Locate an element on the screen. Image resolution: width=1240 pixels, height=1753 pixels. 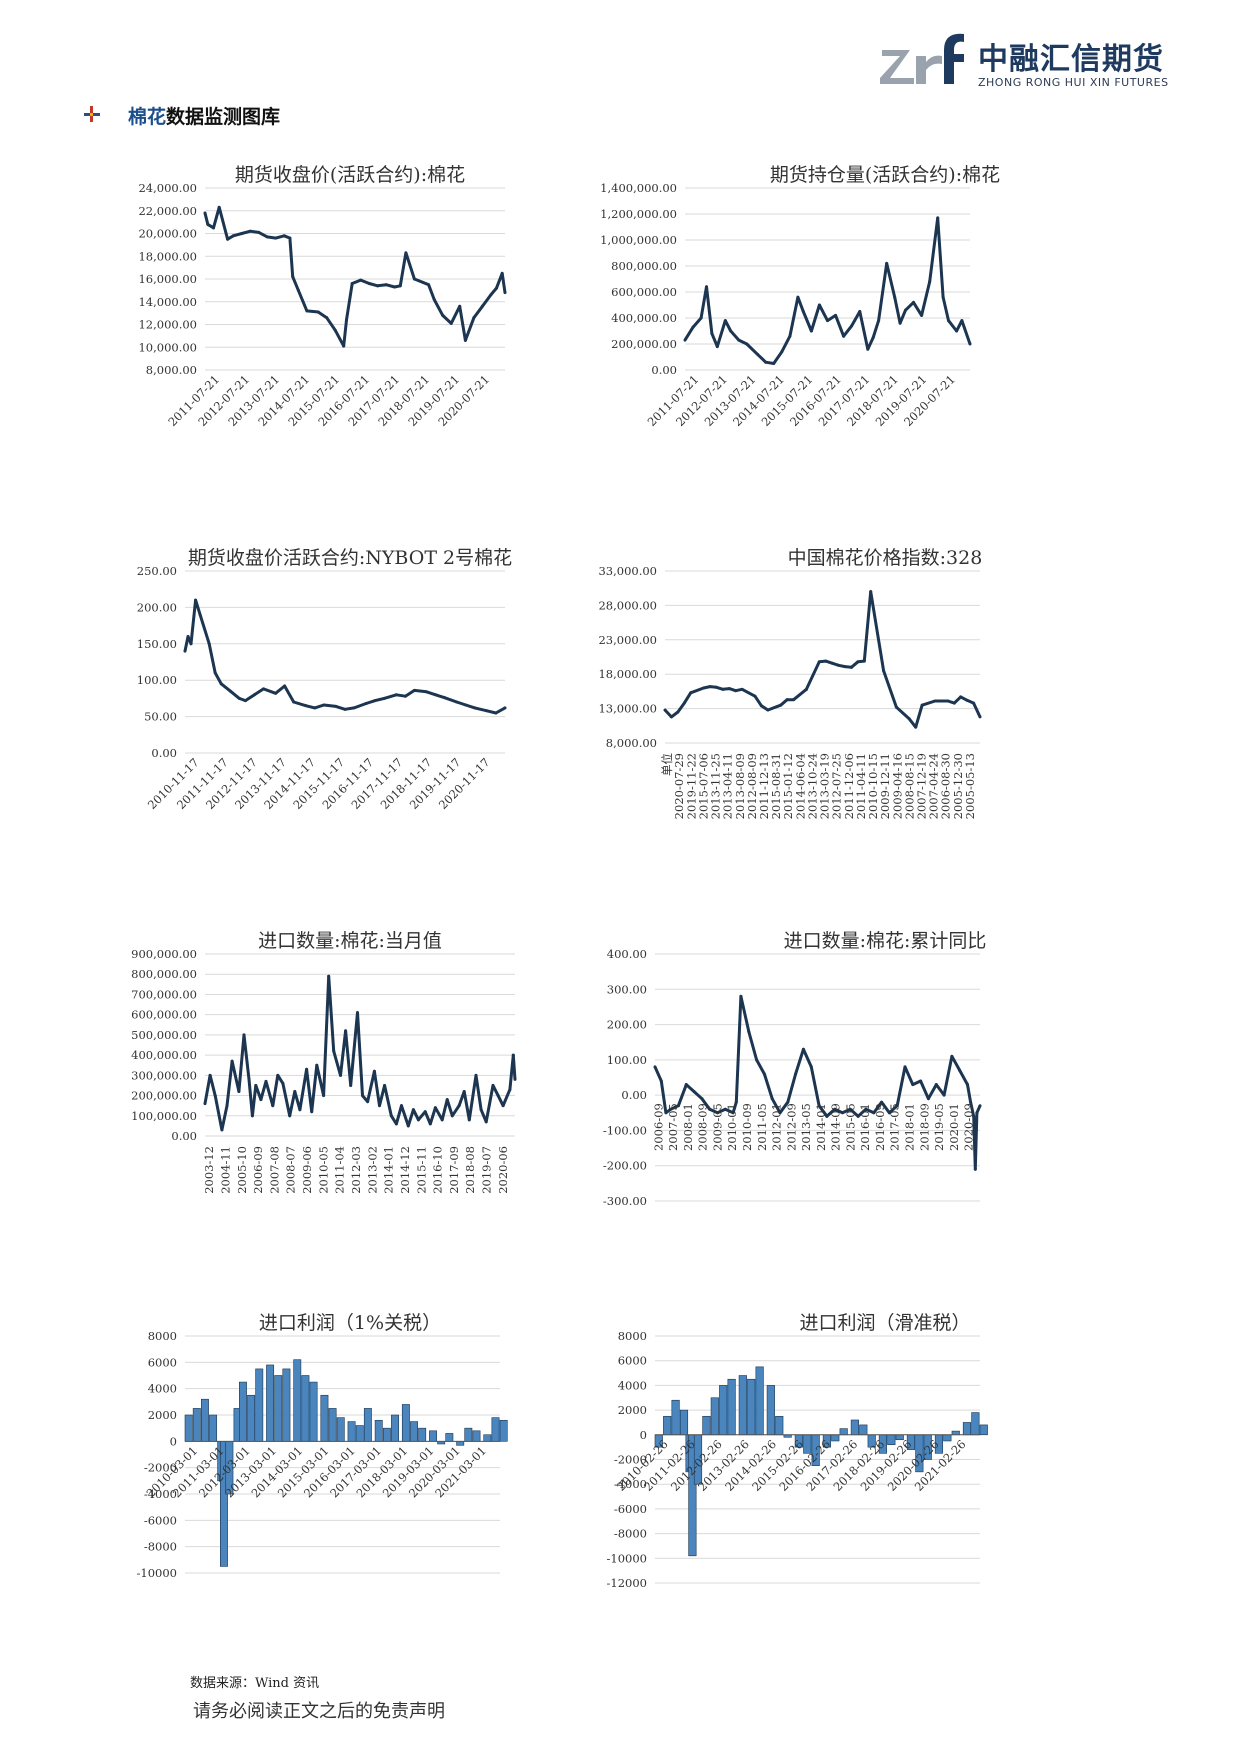
y-tick-label: -8000 is located at coordinates (160, 1547).